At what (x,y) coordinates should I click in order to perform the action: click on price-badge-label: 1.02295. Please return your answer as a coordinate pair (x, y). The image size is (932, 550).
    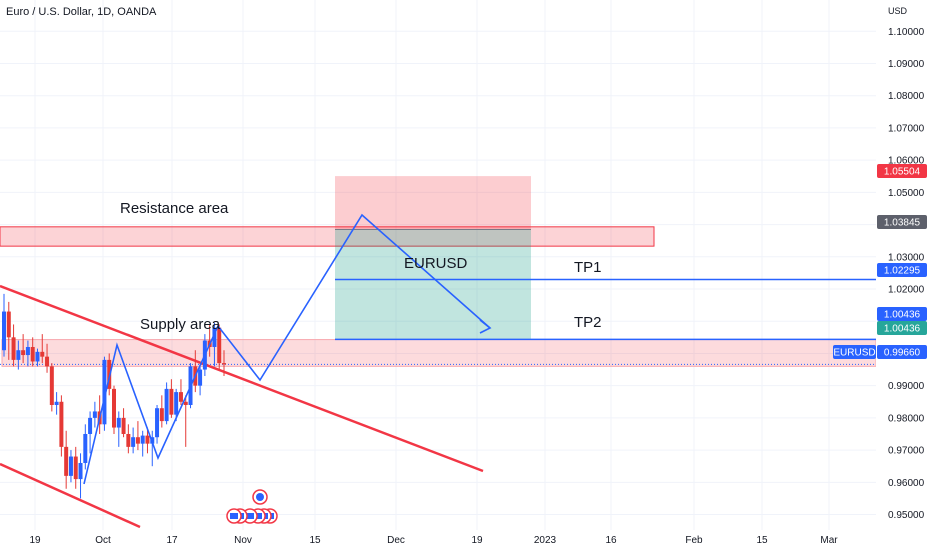
    Looking at the image, I should click on (902, 271).